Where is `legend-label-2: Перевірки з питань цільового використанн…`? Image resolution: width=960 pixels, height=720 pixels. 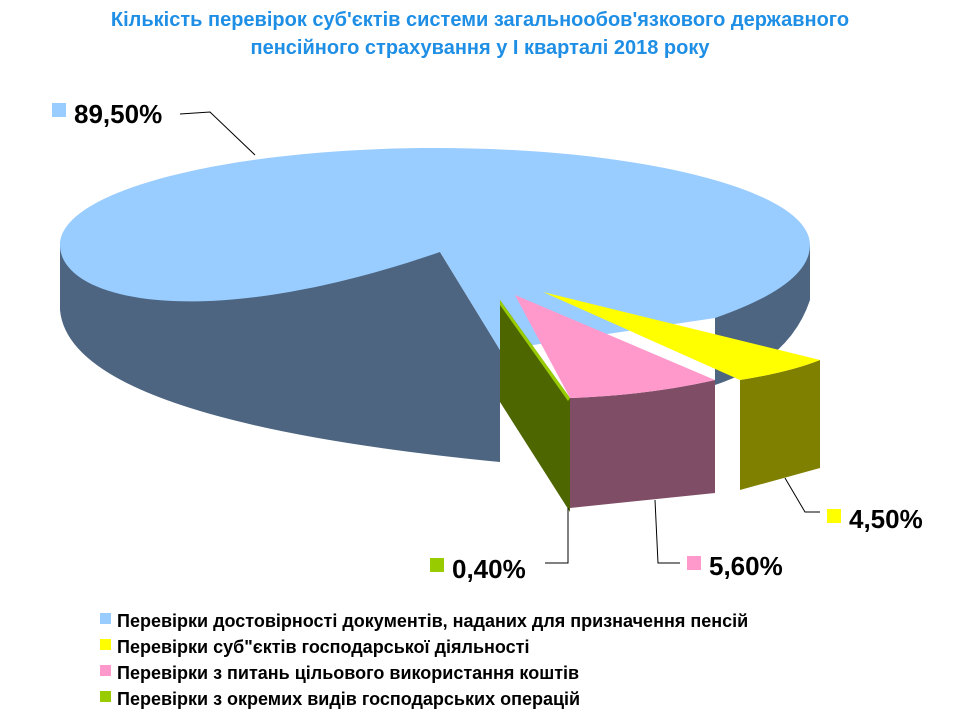 legend-label-2: Перевірки з питань цільового використанн… is located at coordinates (348, 673).